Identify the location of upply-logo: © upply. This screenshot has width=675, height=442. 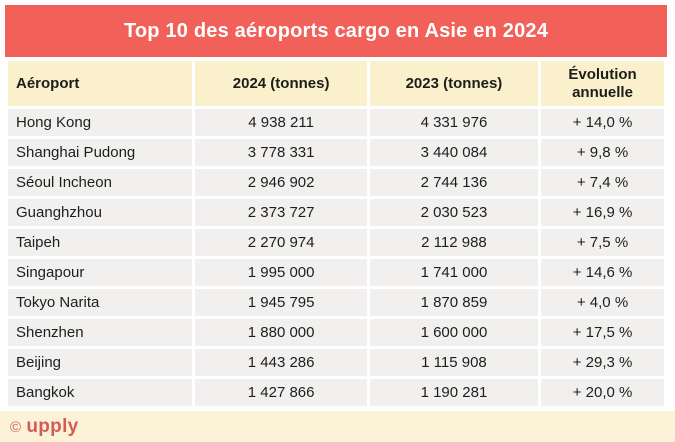
(44, 427).